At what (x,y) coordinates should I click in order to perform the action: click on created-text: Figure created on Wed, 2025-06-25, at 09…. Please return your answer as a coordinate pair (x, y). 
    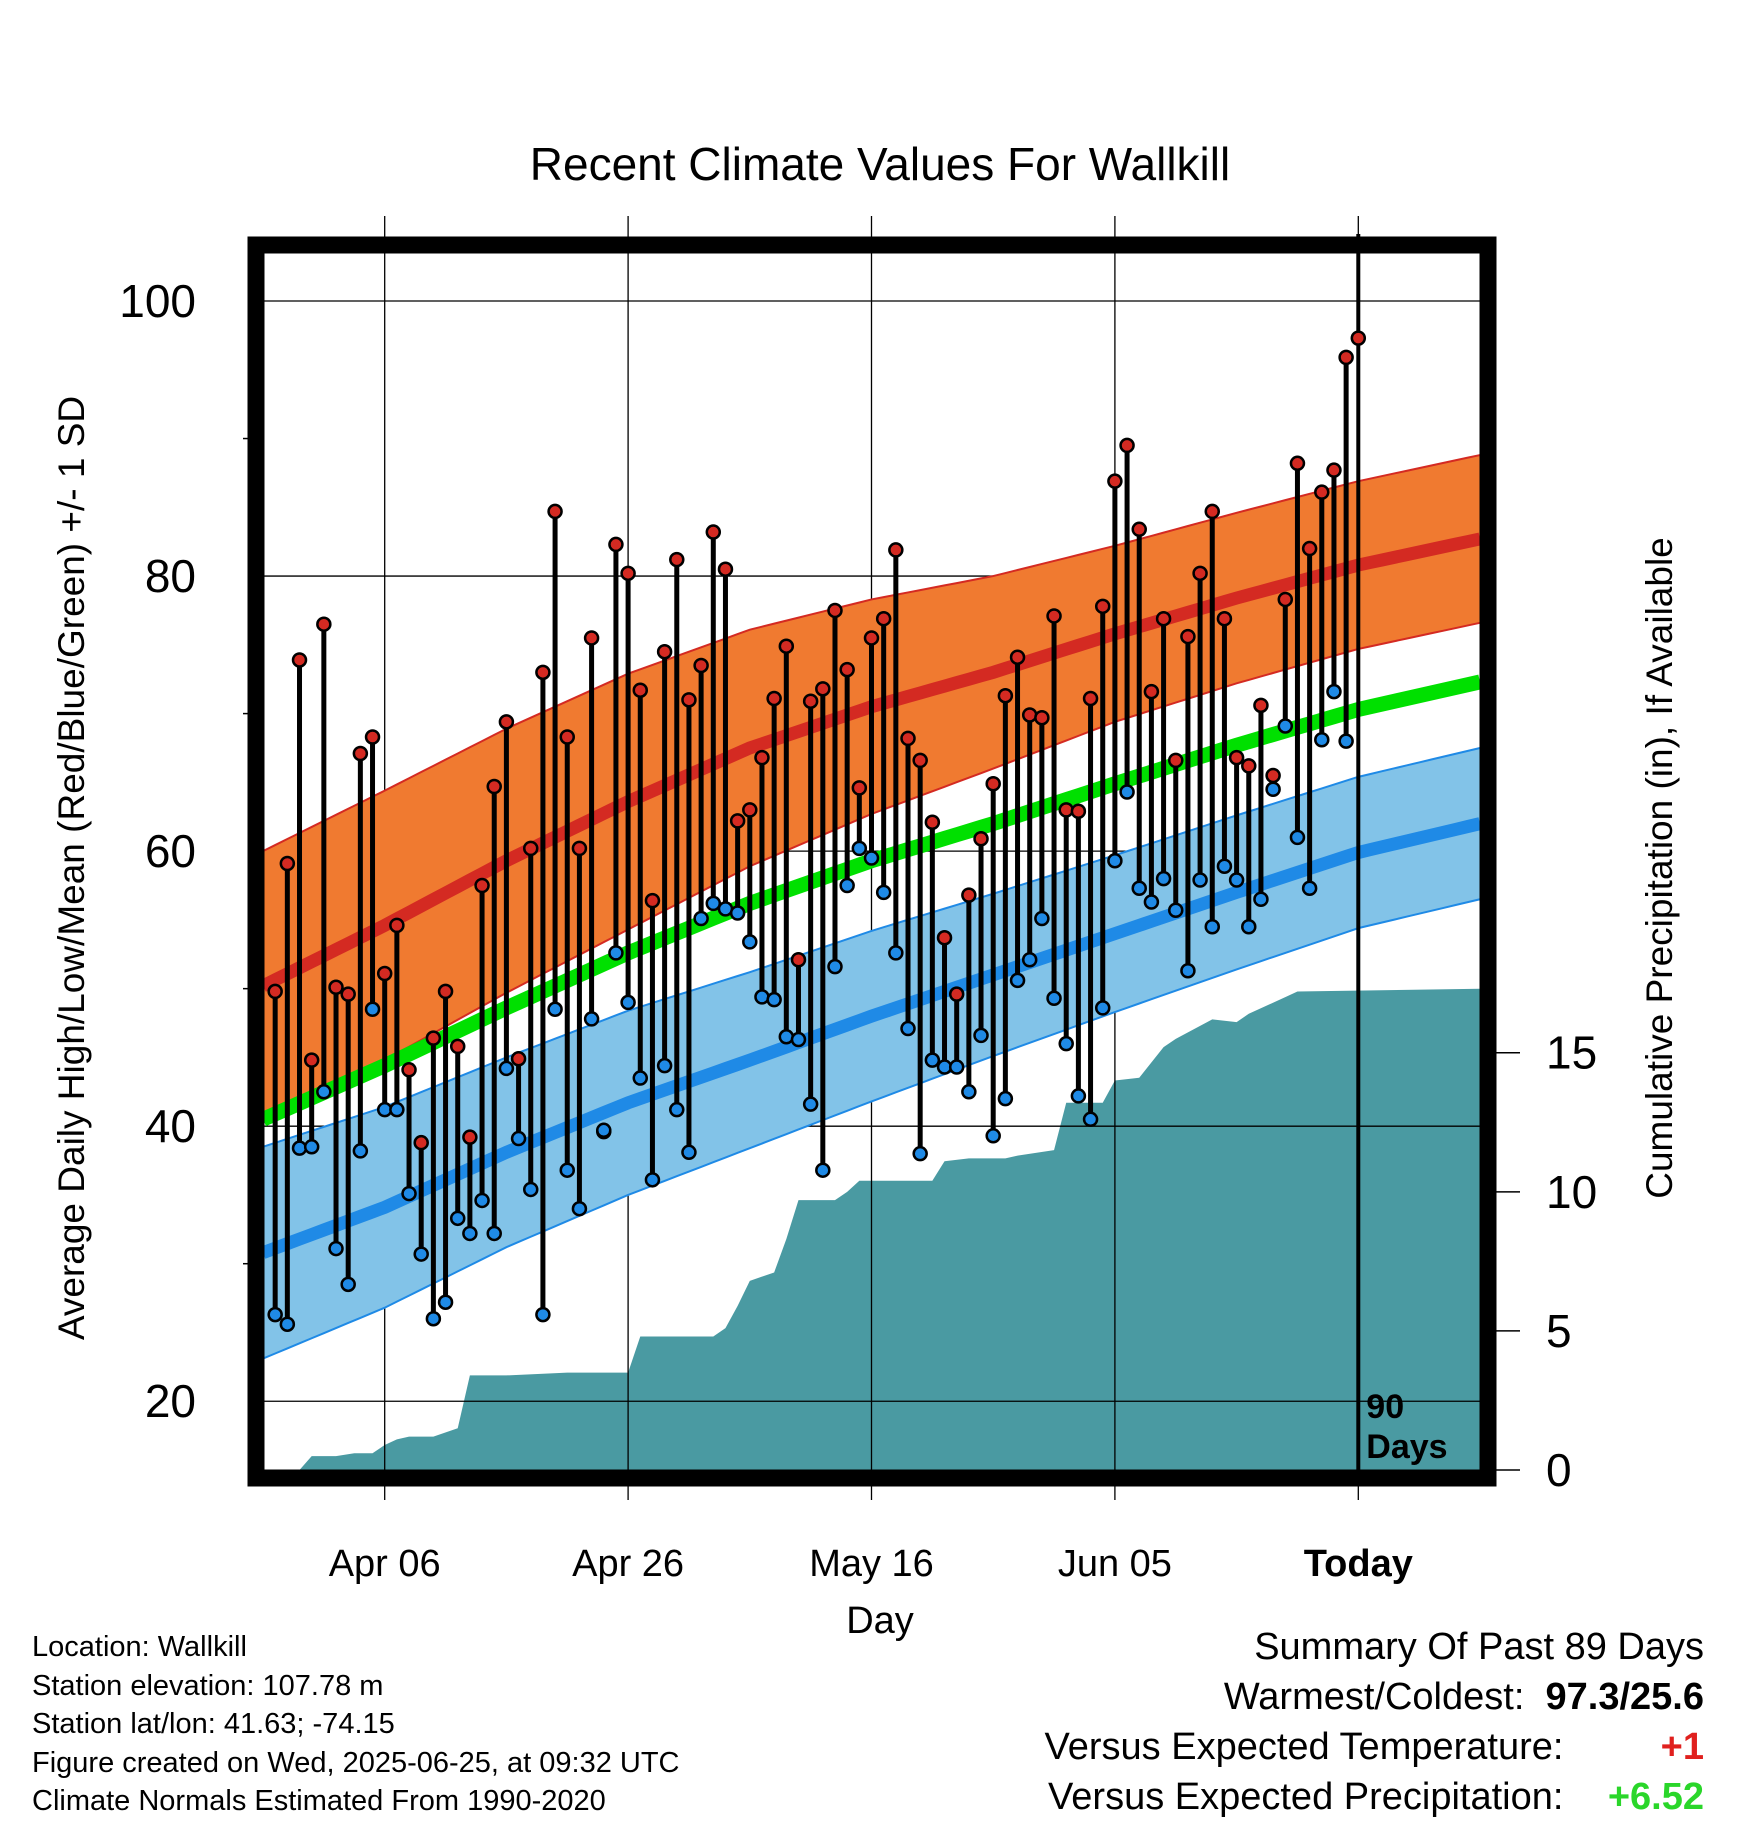
    Looking at the image, I should click on (356, 1762).